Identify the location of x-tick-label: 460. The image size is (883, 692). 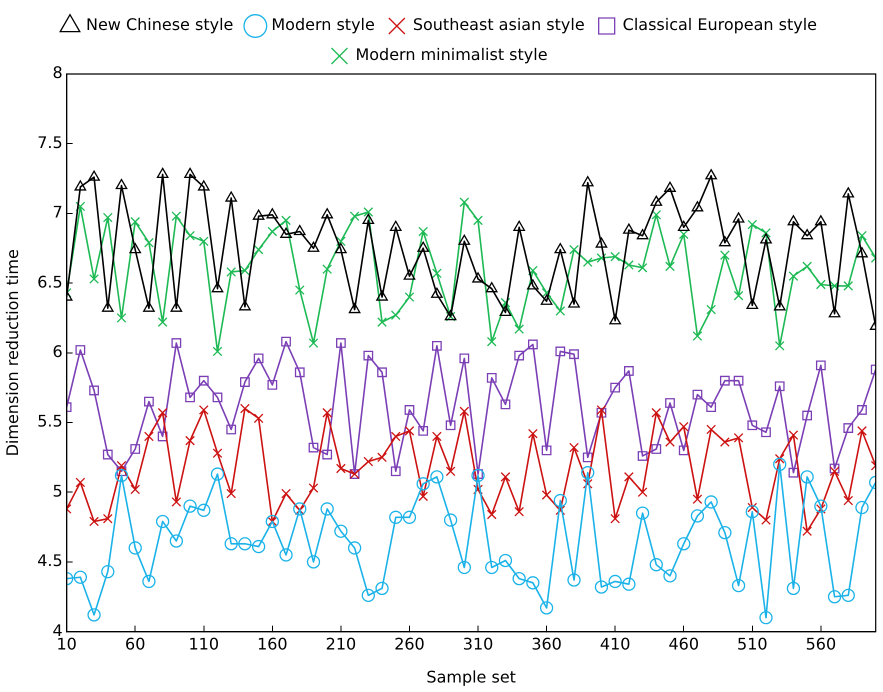
(683, 644).